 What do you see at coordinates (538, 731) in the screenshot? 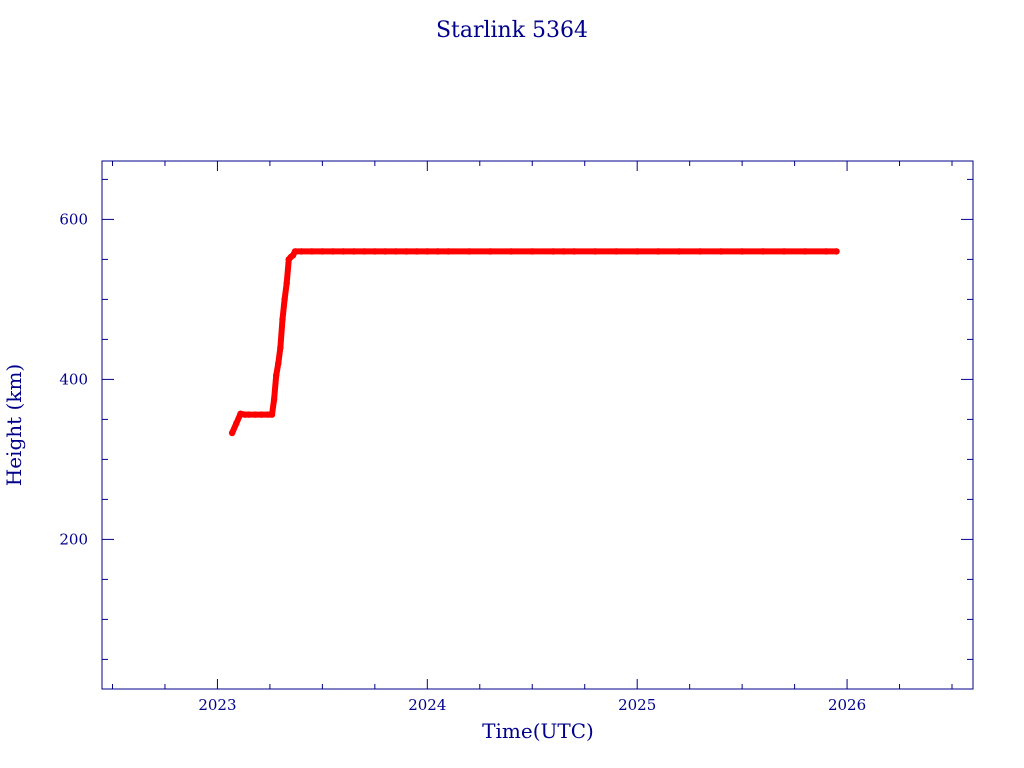
I see `x-axis-label: Time(UTC)` at bounding box center [538, 731].